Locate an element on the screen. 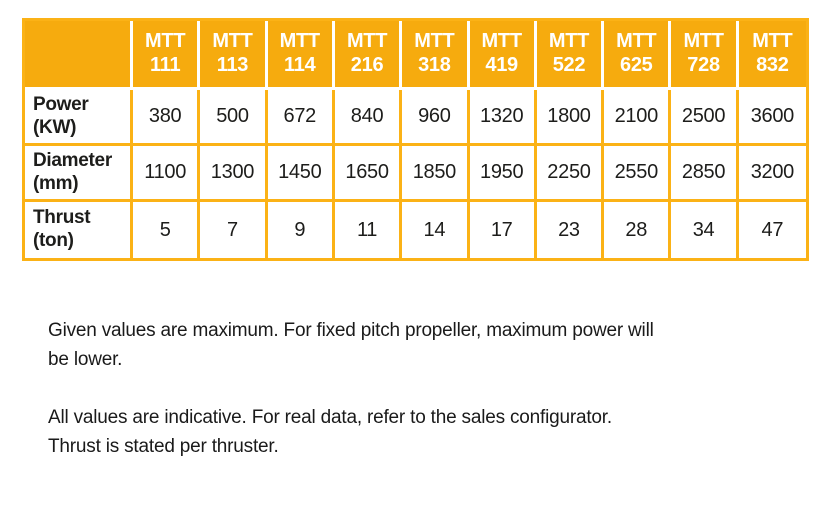  value-cell: 2100 is located at coordinates (638, 118).